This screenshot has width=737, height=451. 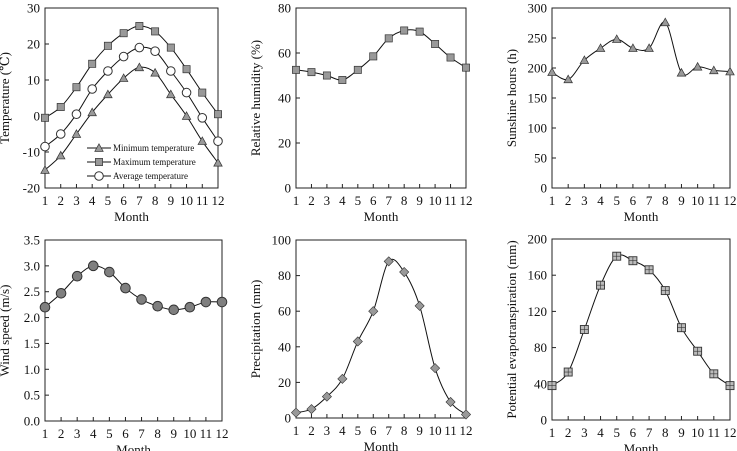 I want to click on x-tick-label: 5, so click(x=616, y=200).